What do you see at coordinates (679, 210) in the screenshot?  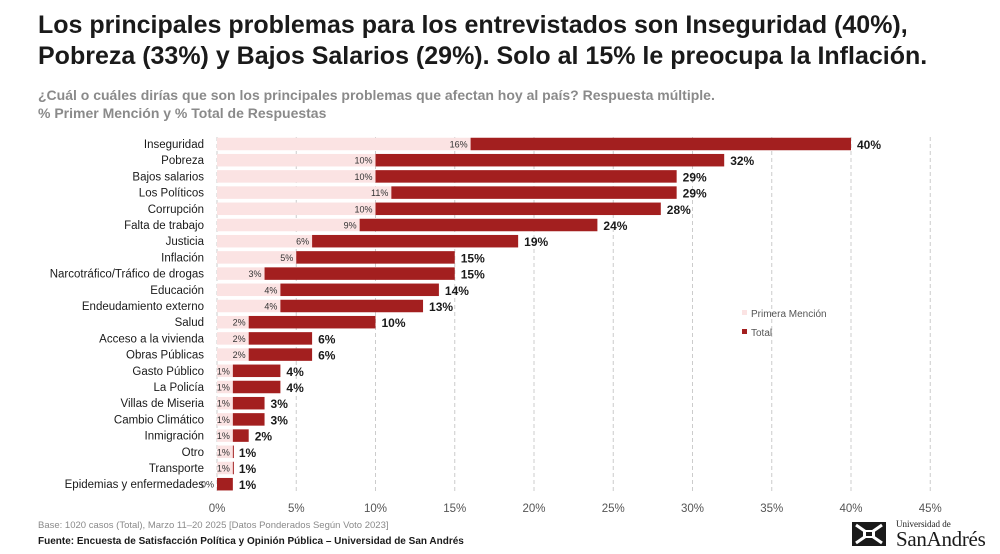 I see `total-label: 28%` at bounding box center [679, 210].